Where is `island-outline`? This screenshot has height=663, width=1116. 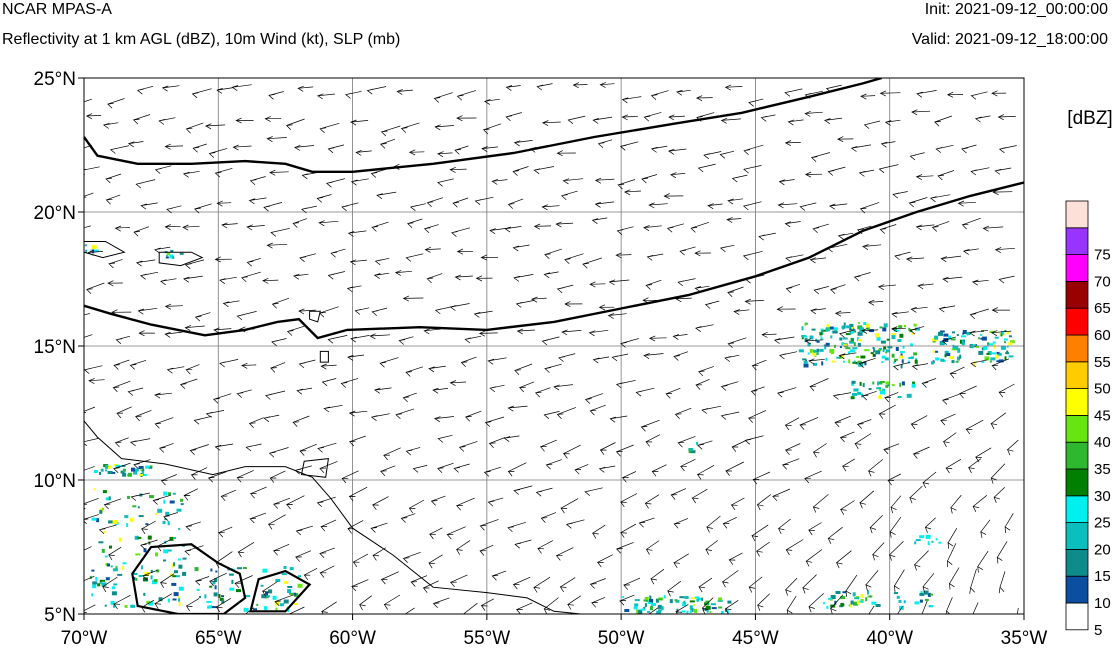 island-outline is located at coordinates (181, 259).